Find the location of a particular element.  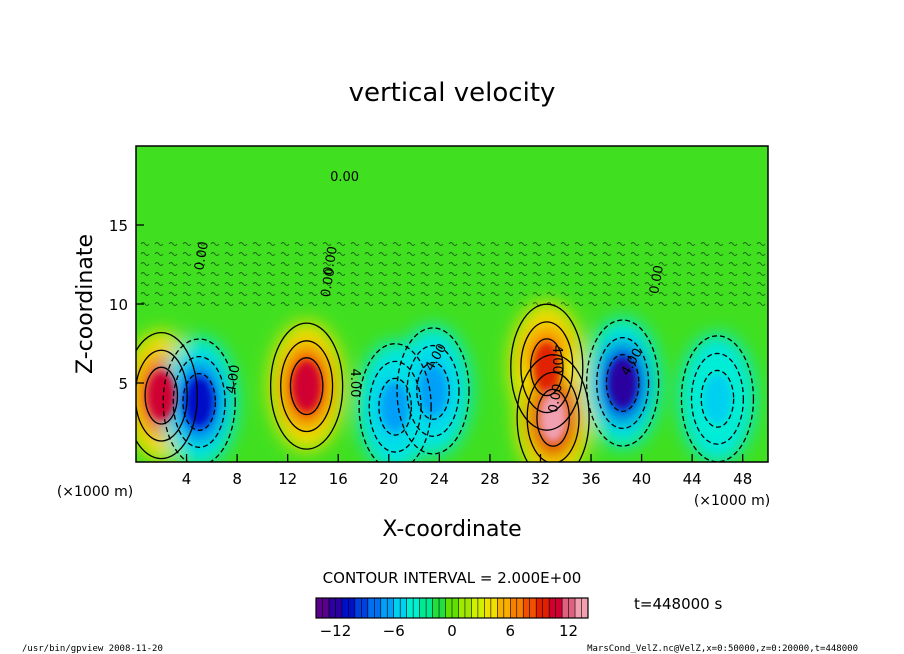

y-axis-label: Z-coordinate is located at coordinates (85, 304).